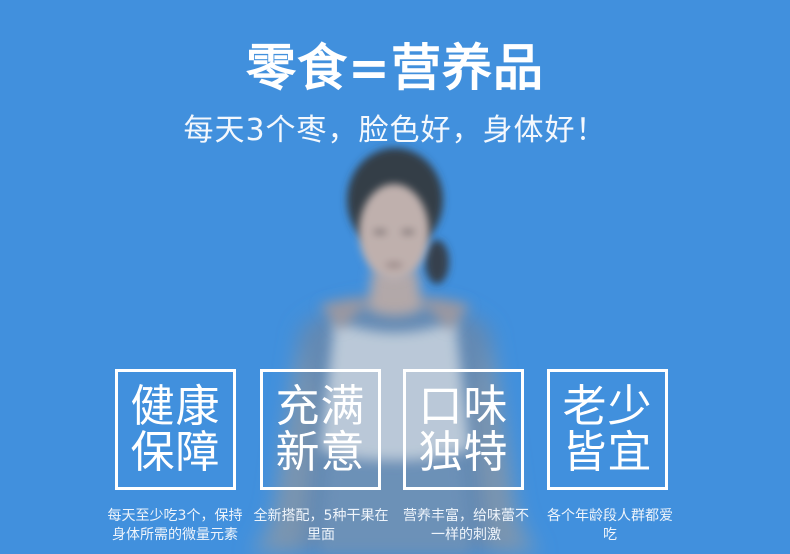  Describe the element at coordinates (463, 452) in the screenshot. I see `feature-card-line: 独特` at that location.